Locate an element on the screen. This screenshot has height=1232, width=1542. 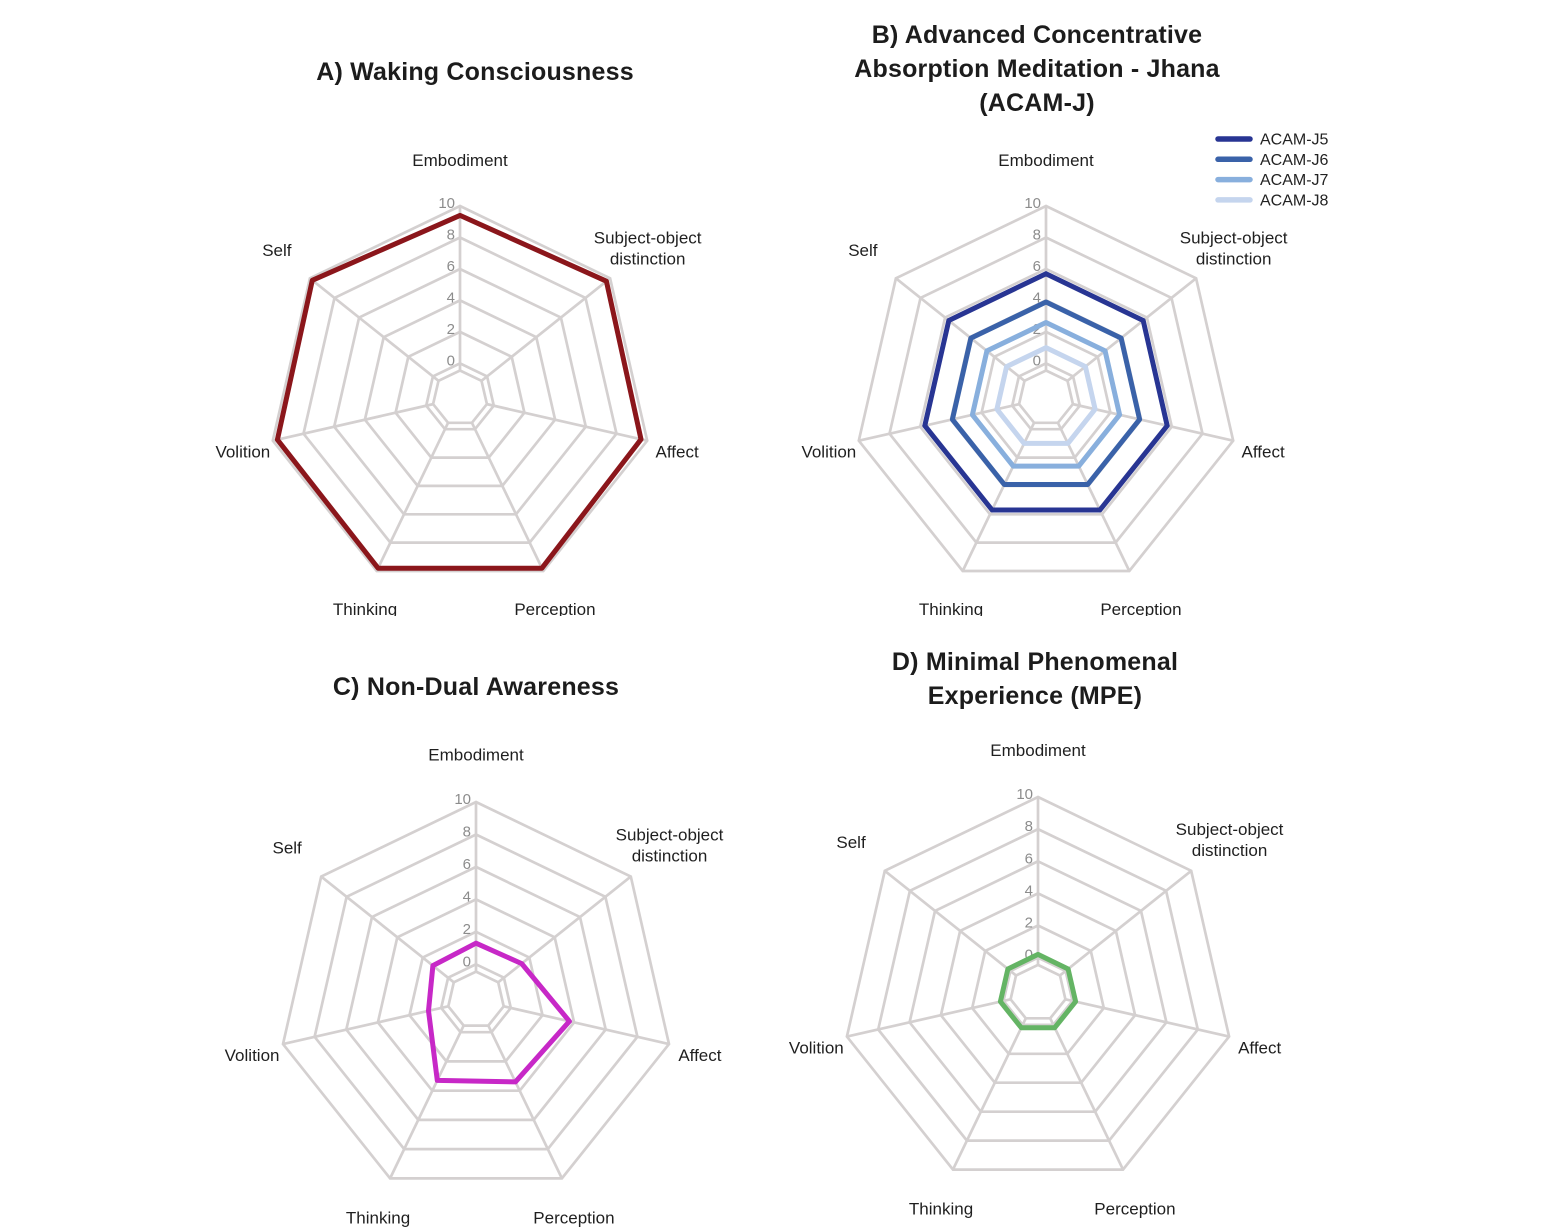
legend-label-acam-j8: ACAM-J8 is located at coordinates (1294, 200).